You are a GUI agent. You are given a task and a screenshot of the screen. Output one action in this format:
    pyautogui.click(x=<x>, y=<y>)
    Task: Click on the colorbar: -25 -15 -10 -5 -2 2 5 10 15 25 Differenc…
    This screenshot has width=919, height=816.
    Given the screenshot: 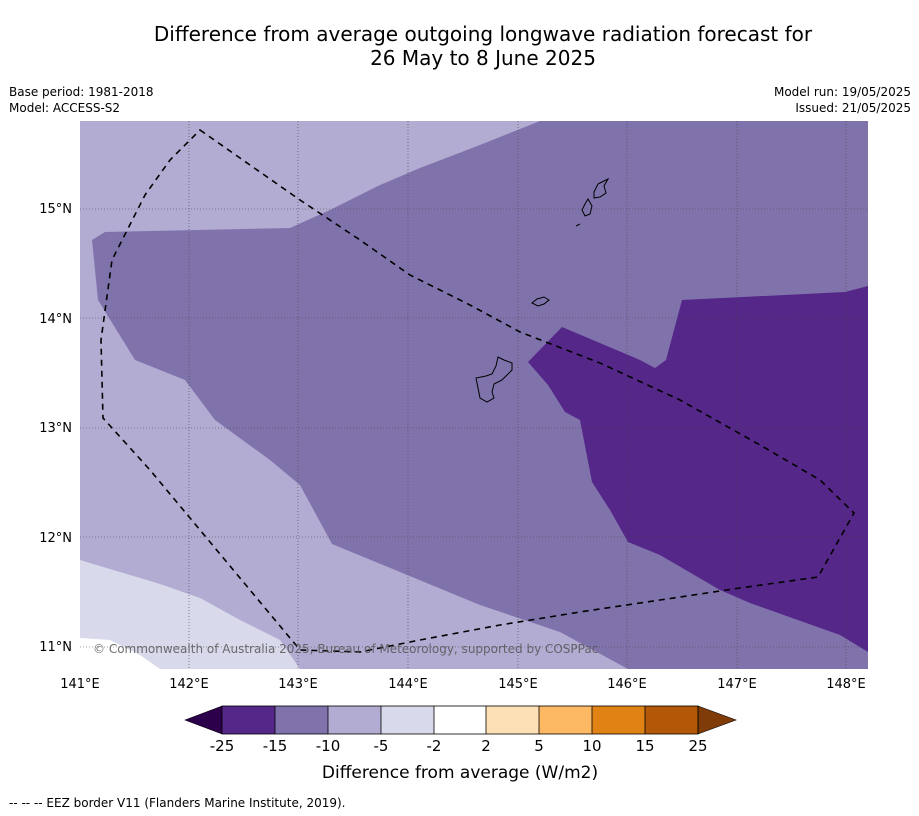 What is the action you would take?
    pyautogui.click(x=460, y=744)
    